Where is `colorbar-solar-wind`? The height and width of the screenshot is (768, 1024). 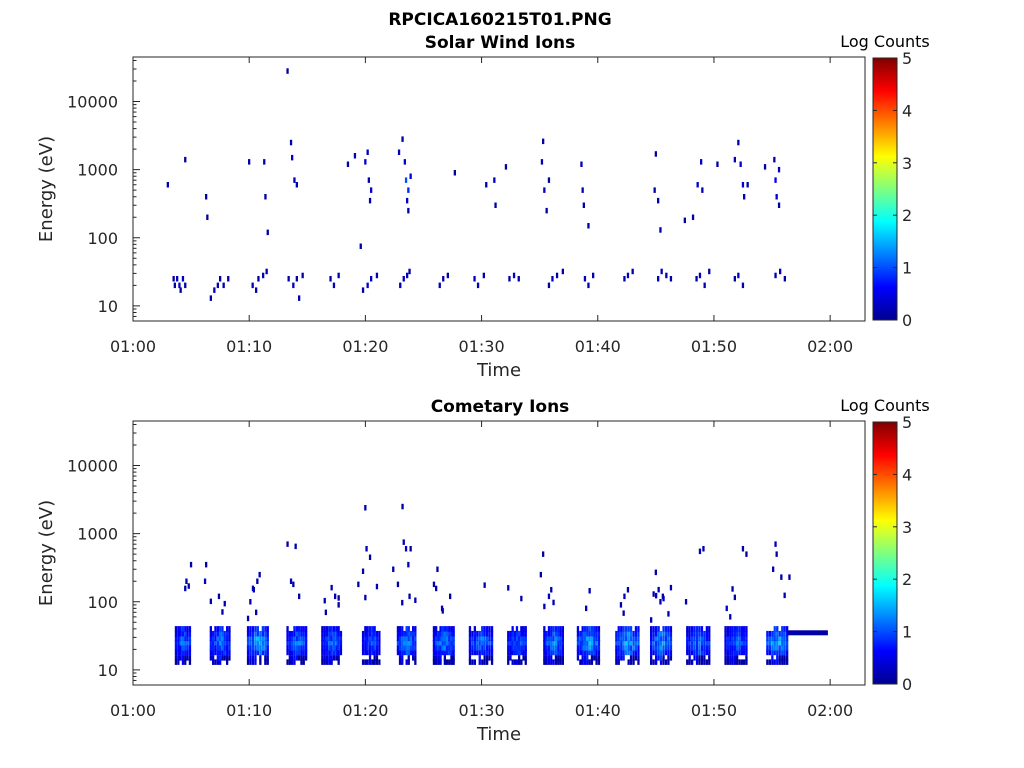 colorbar-solar-wind is located at coordinates (885, 189).